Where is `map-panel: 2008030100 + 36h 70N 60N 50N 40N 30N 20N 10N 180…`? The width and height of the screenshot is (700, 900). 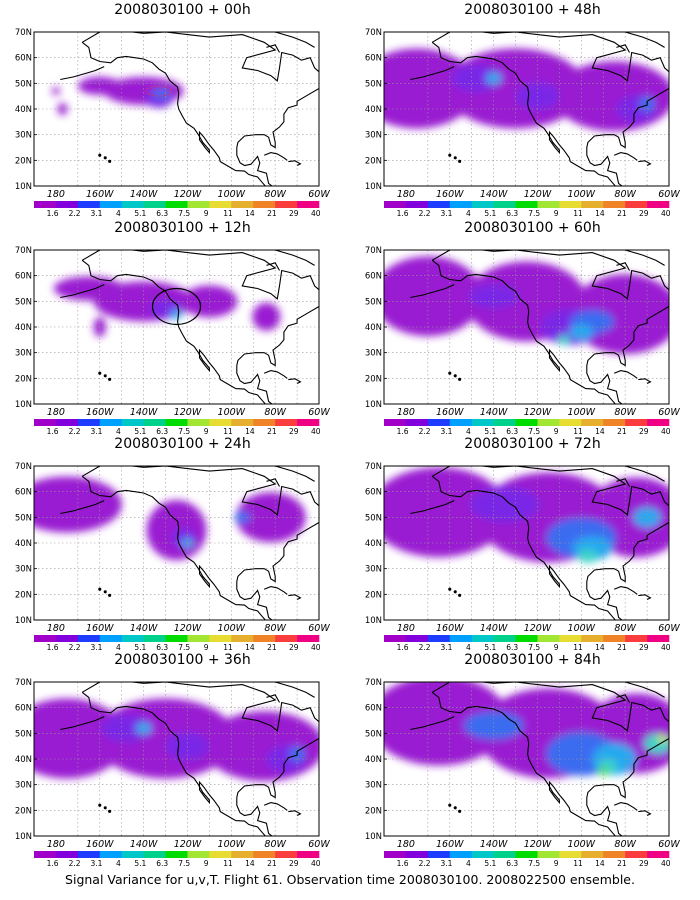
map-panel: 2008030100 + 36h 70N 60N 50N 40N 30N 20N 10N 180… is located at coordinates (182, 759).